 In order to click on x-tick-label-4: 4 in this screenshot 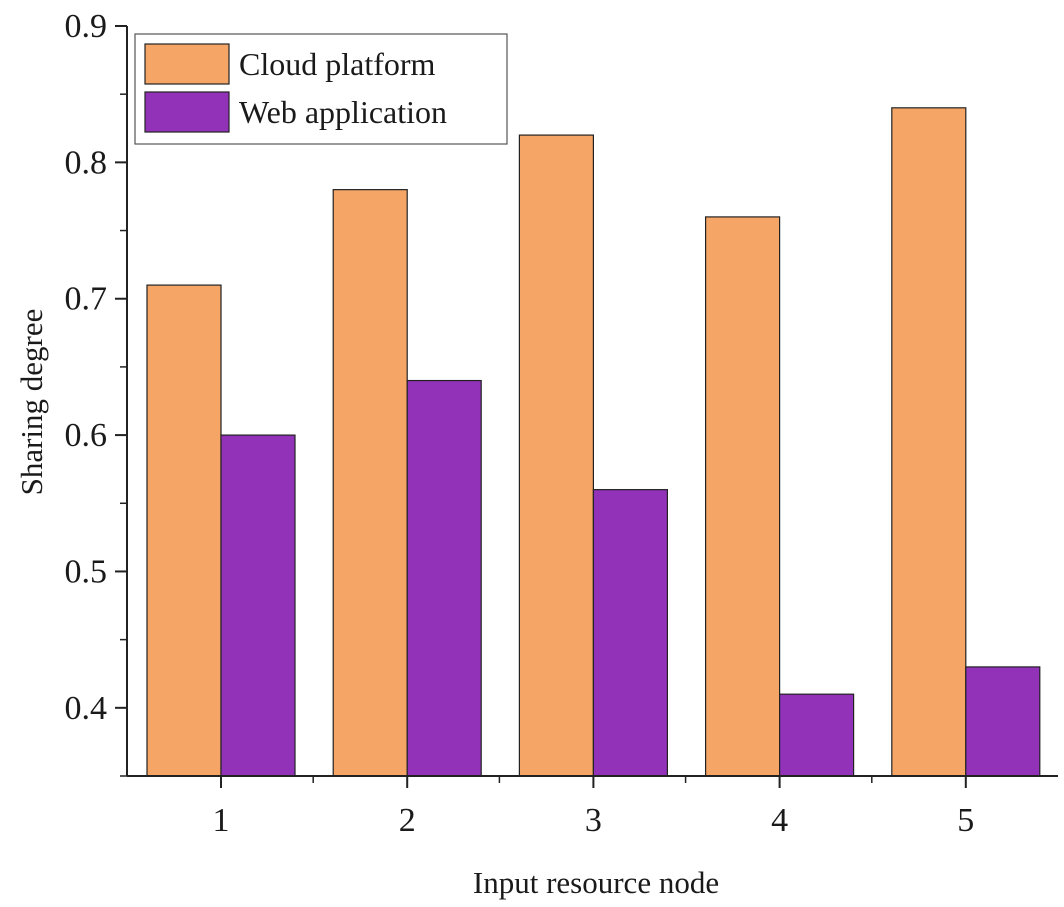, I will do `click(779, 820)`.